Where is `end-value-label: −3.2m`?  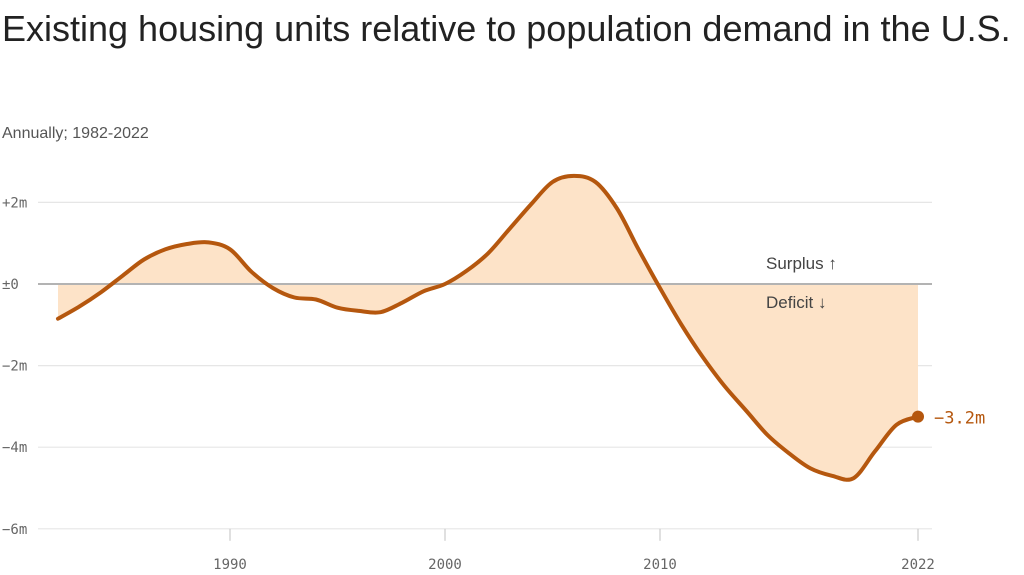
end-value-label: −3.2m is located at coordinates (959, 419).